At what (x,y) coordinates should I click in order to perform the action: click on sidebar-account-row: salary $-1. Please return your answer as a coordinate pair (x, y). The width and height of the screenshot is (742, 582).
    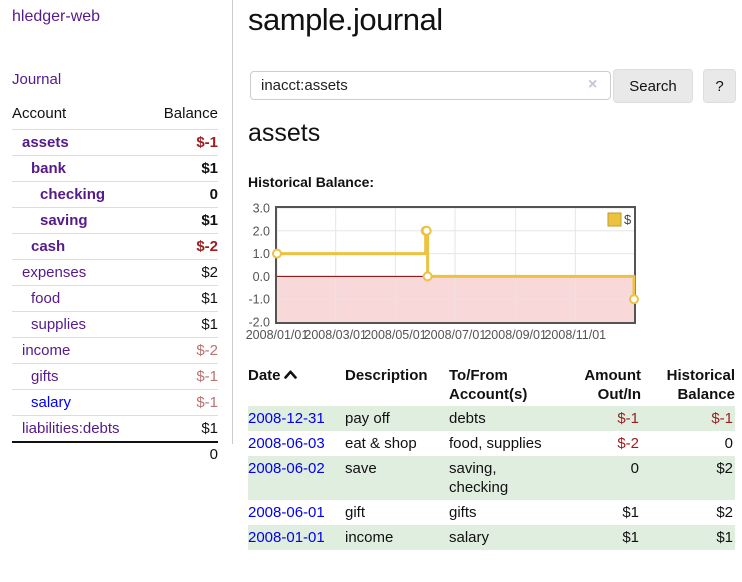
    Looking at the image, I should click on (115, 402).